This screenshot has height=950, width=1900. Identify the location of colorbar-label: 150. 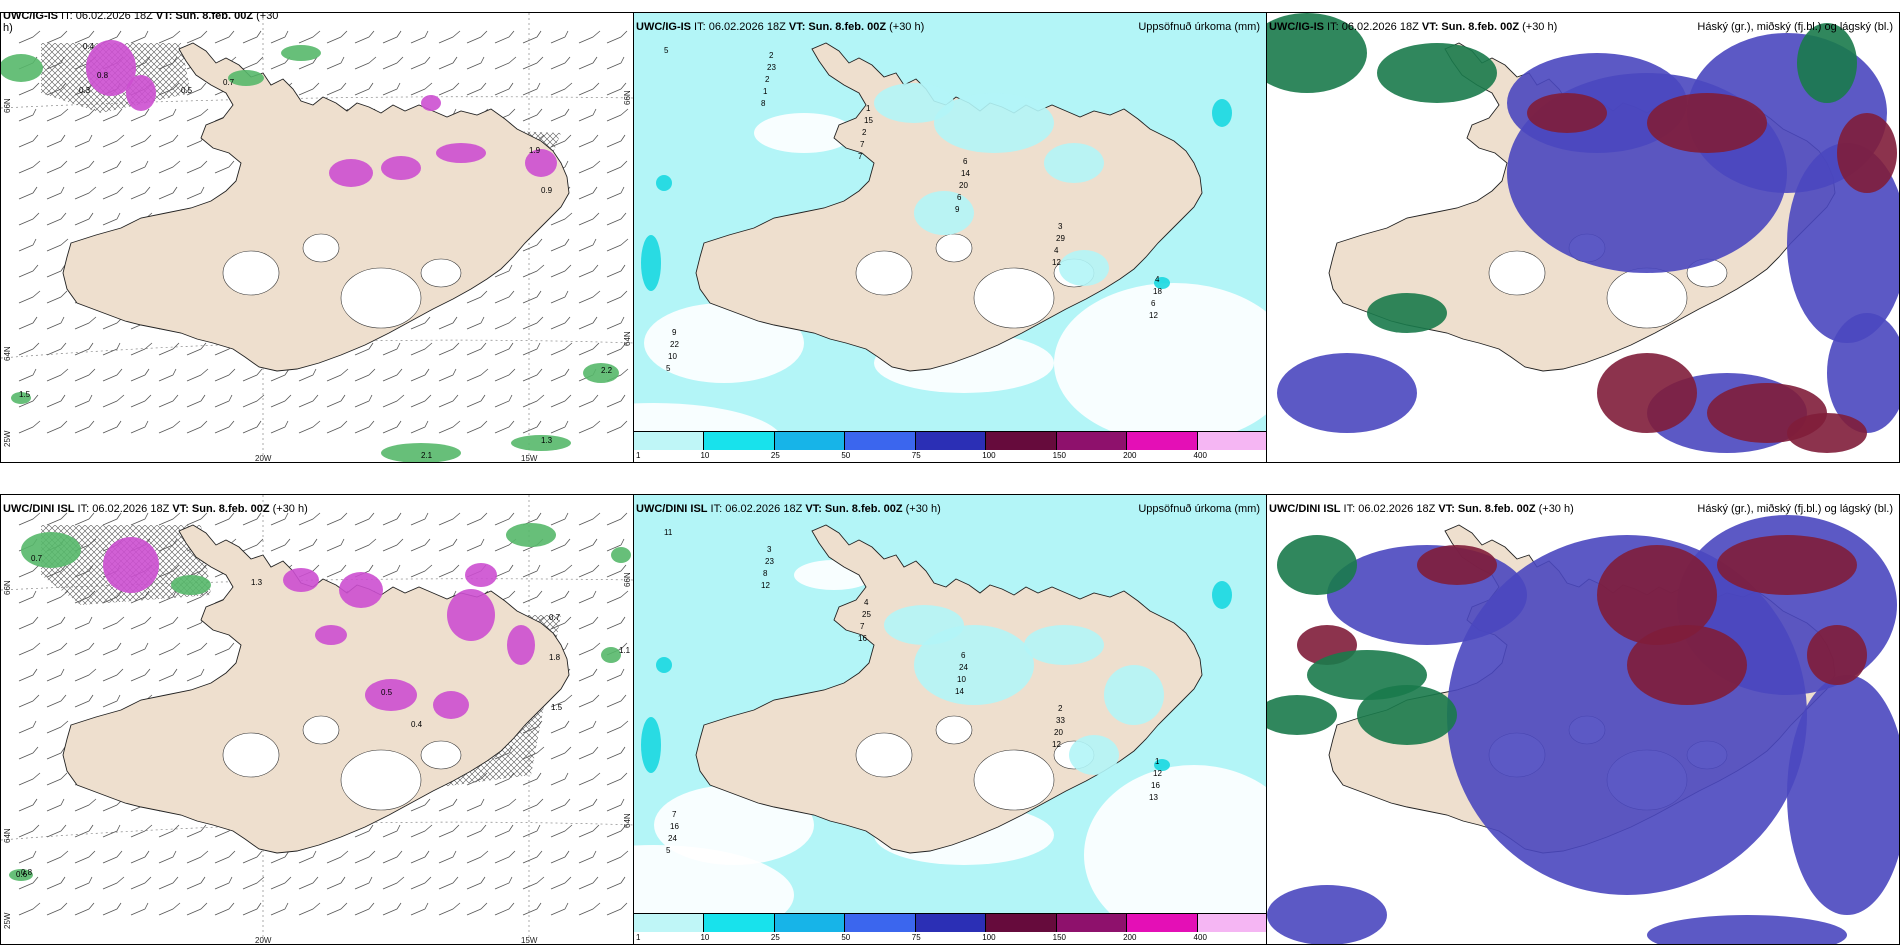
(1059, 937).